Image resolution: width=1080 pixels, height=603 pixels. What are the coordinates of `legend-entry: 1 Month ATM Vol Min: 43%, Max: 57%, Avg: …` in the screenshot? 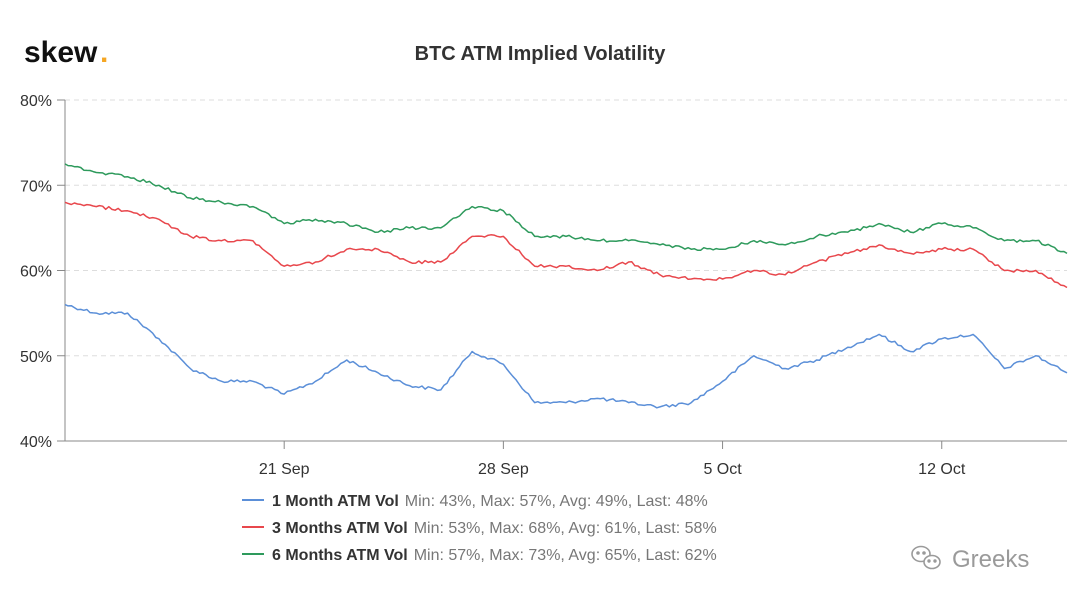 It's located at (490, 501).